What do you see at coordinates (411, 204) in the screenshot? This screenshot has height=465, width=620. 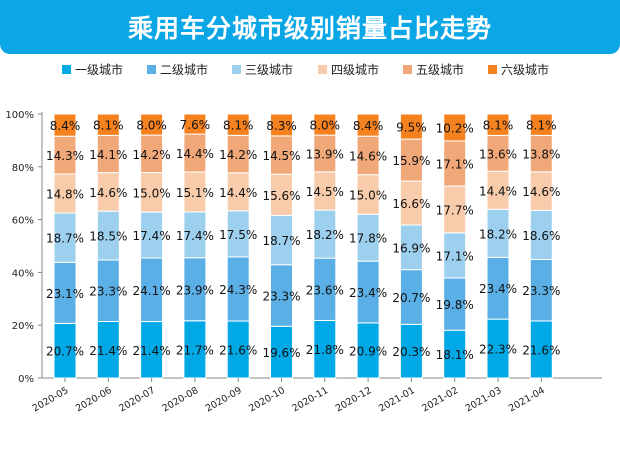 I see `data-label: 16.6%` at bounding box center [411, 204].